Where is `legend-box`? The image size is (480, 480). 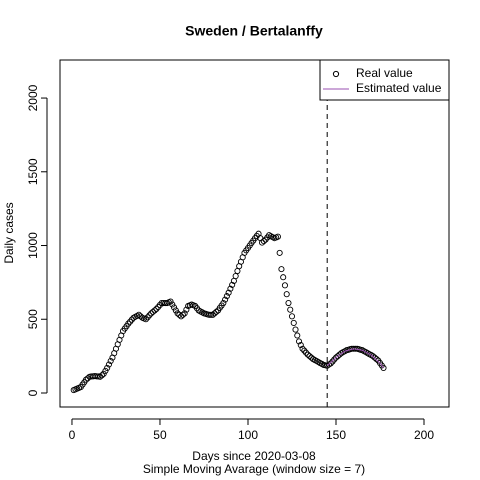
legend-box is located at coordinates (384, 80).